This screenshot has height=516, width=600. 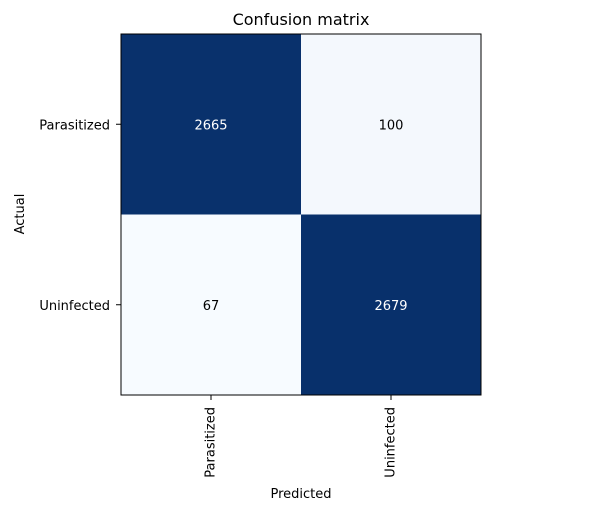 I want to click on cell-value-label: 100, so click(x=391, y=125).